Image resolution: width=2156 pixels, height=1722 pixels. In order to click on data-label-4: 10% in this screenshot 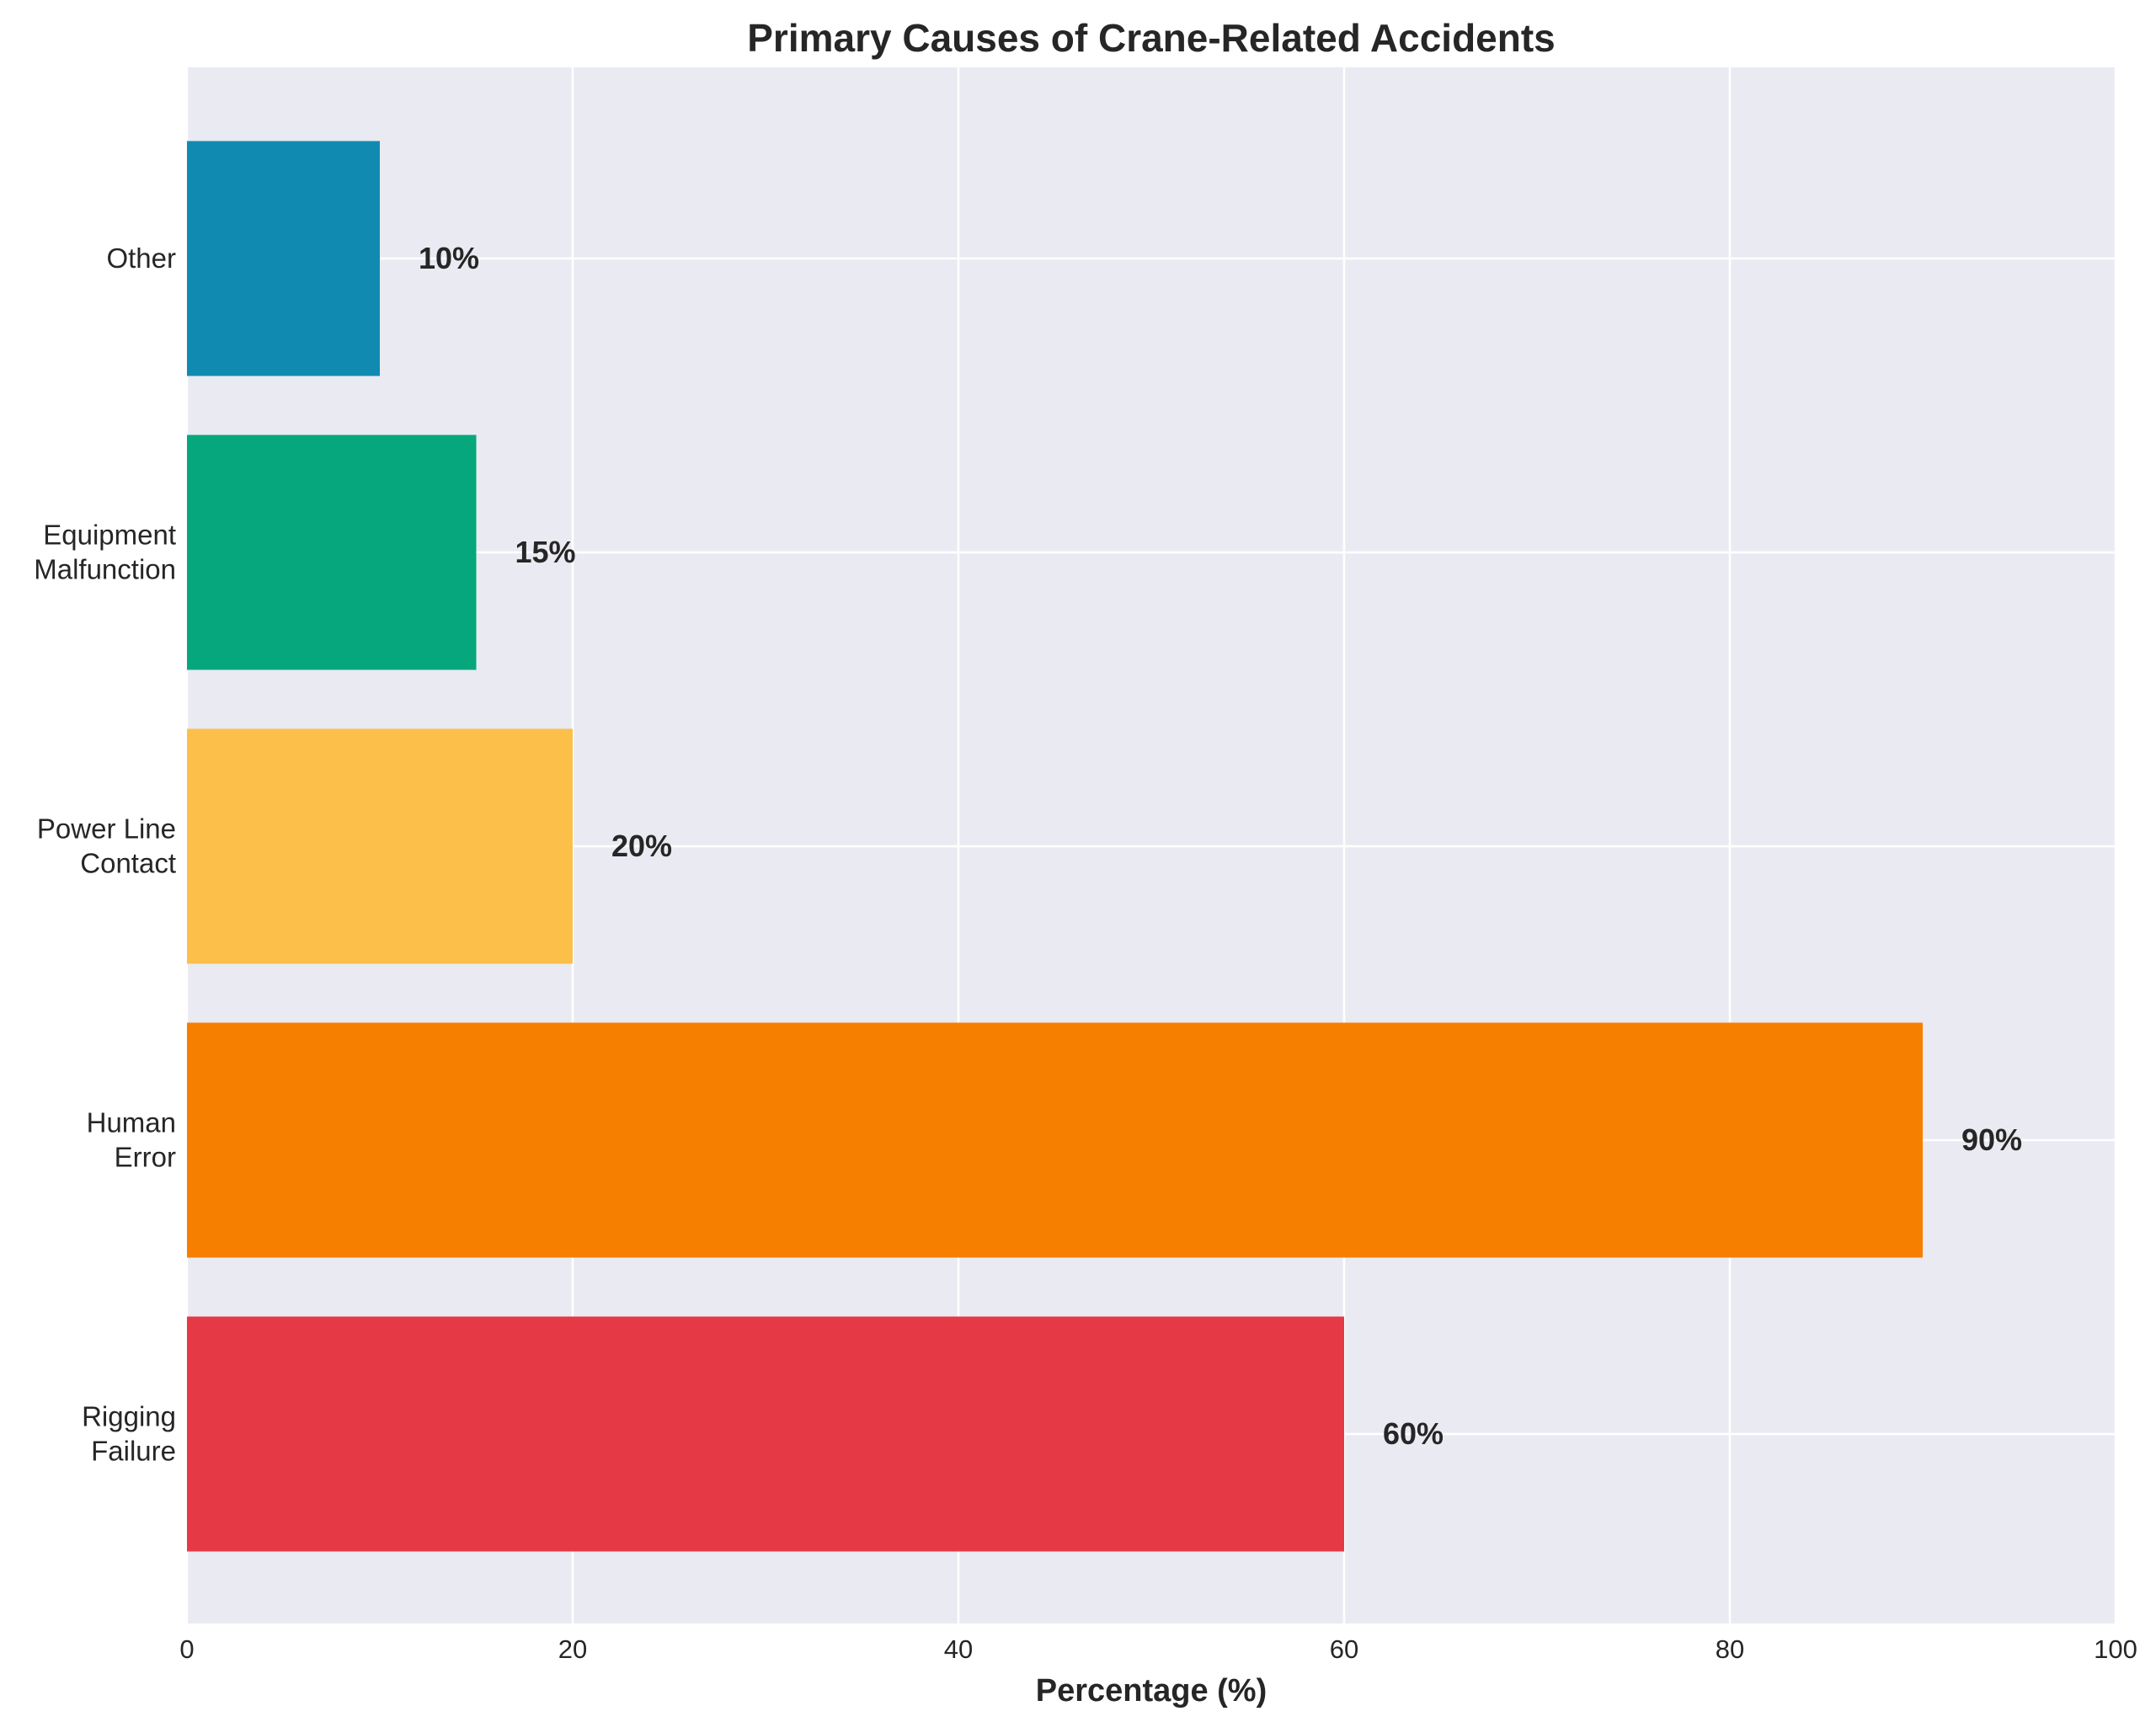, I will do `click(449, 258)`.